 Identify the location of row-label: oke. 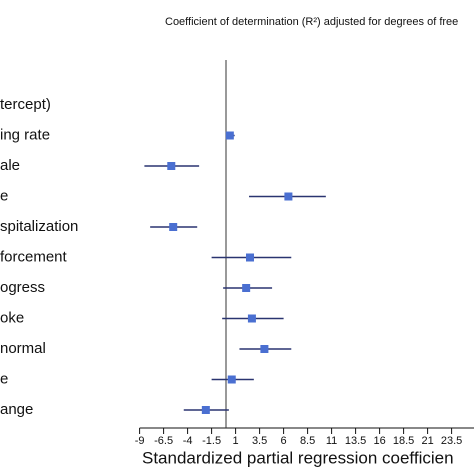
(12, 317).